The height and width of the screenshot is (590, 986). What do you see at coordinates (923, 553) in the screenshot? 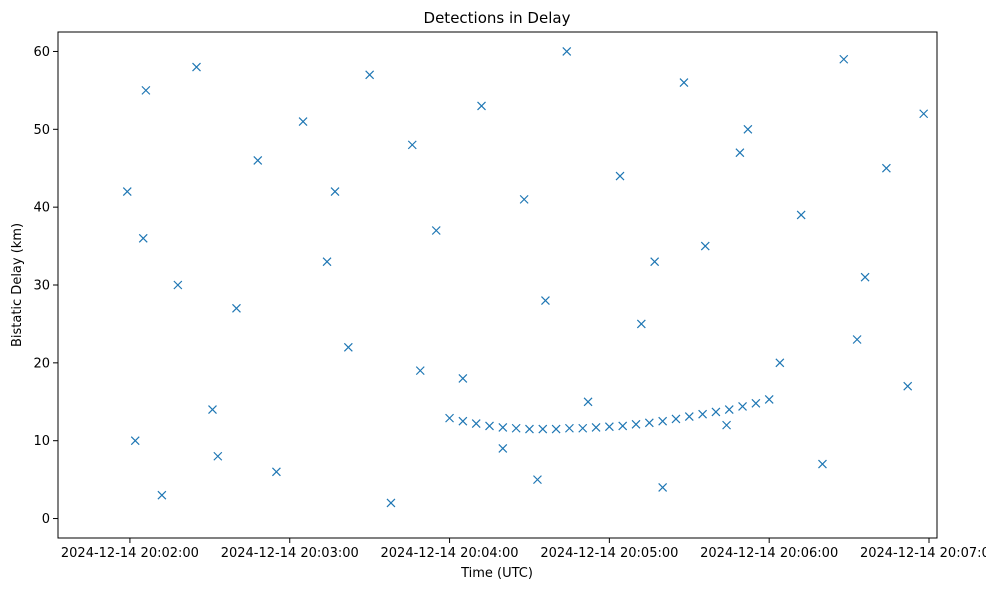
I see `x-tick-label: 2024-12-14 20:07:00` at bounding box center [923, 553].